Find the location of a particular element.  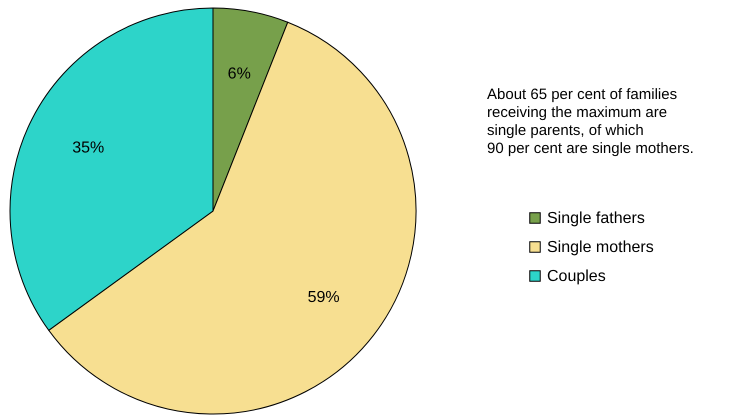

data-label: 35% is located at coordinates (88, 147).